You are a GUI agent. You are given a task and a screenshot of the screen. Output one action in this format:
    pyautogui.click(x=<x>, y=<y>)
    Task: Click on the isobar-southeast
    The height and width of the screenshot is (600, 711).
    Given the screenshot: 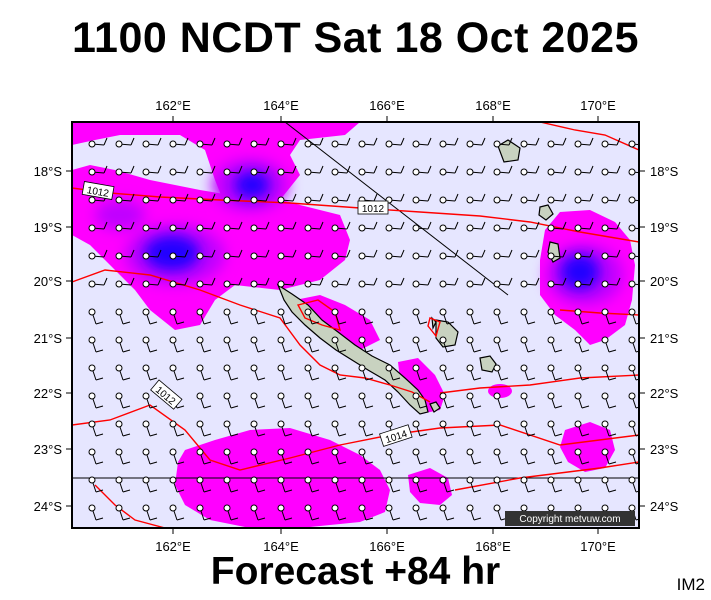 What is the action you would take?
    pyautogui.click(x=539, y=384)
    